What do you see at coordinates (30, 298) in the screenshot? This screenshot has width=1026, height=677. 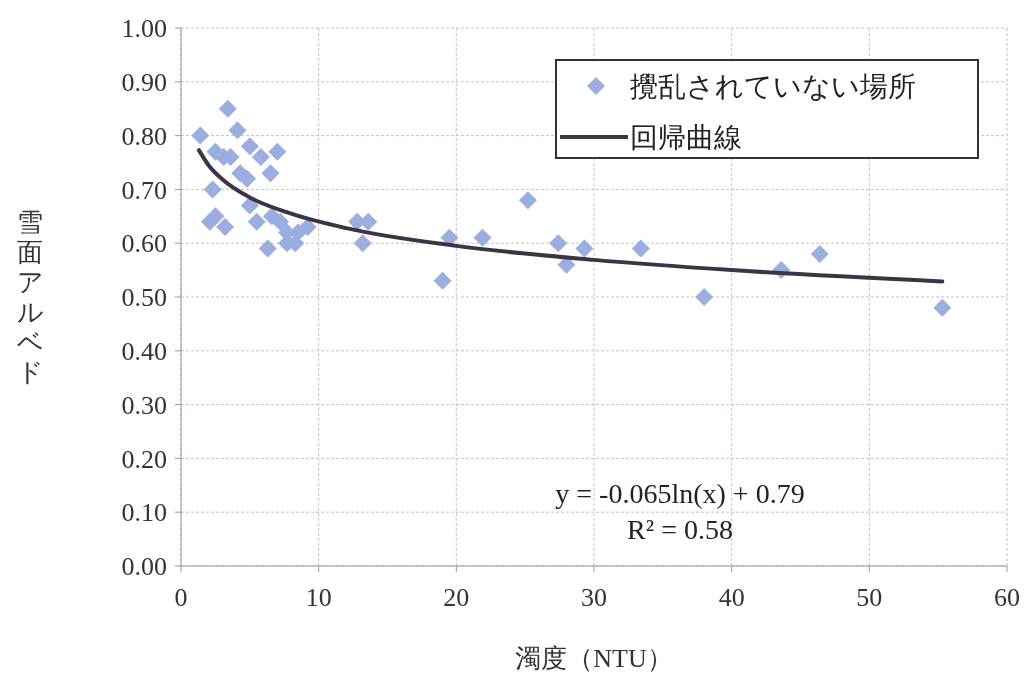 I see `y-axis-title: 雪面アルベド` at bounding box center [30, 298].